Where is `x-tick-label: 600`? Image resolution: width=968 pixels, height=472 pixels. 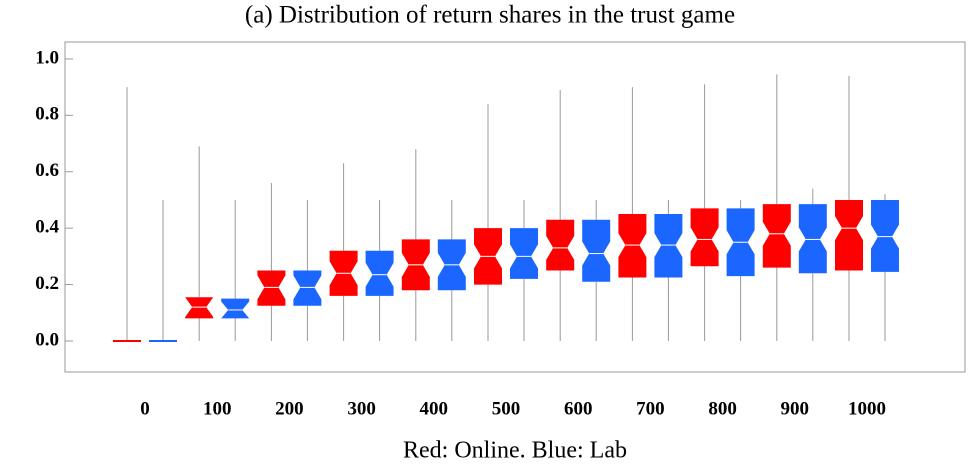
x-tick-label: 600 is located at coordinates (578, 408).